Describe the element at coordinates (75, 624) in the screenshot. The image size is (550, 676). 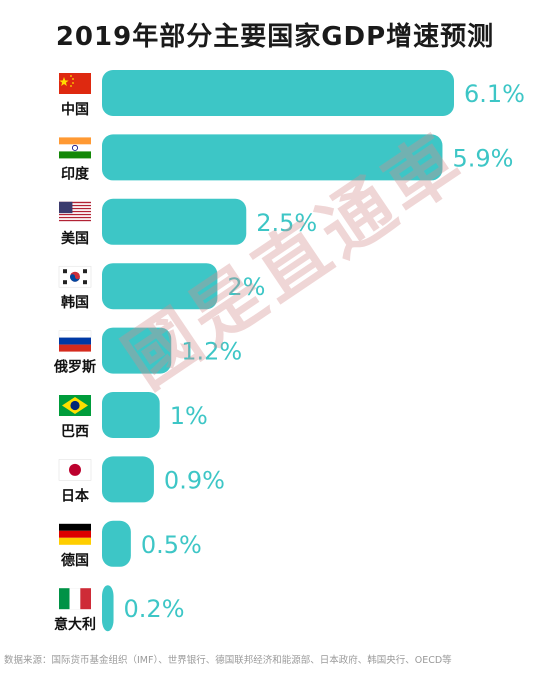
I see `country-label: 意大利` at that location.